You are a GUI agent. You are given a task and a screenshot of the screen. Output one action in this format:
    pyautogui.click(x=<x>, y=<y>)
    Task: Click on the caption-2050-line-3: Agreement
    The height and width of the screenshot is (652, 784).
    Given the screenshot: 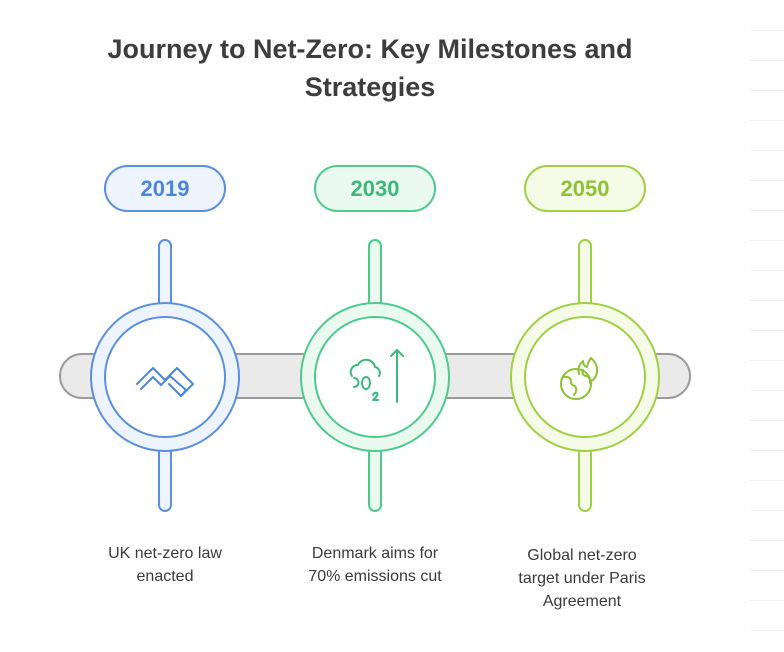 What is the action you would take?
    pyautogui.click(x=582, y=601)
    